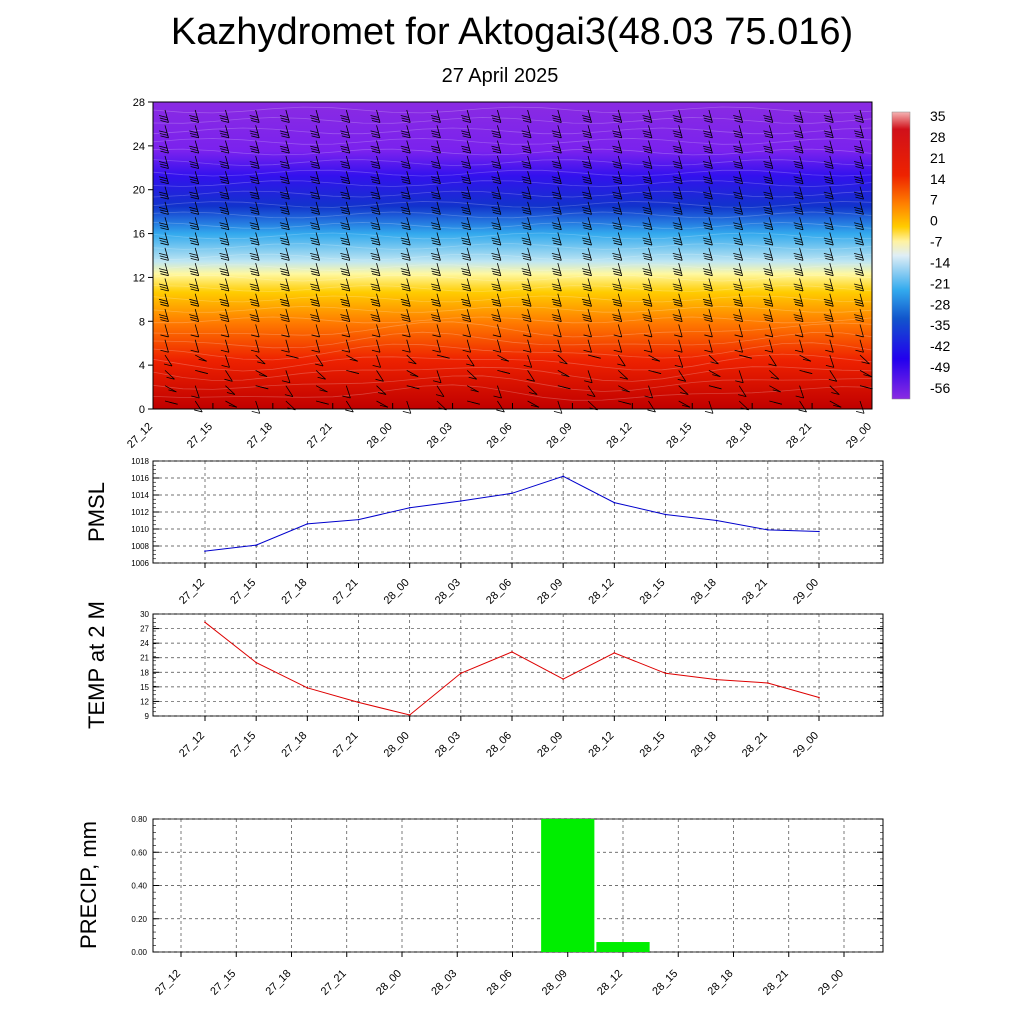 Image resolution: width=1024 pixels, height=1024 pixels. I want to click on colorbar-label: -49, so click(940, 367).